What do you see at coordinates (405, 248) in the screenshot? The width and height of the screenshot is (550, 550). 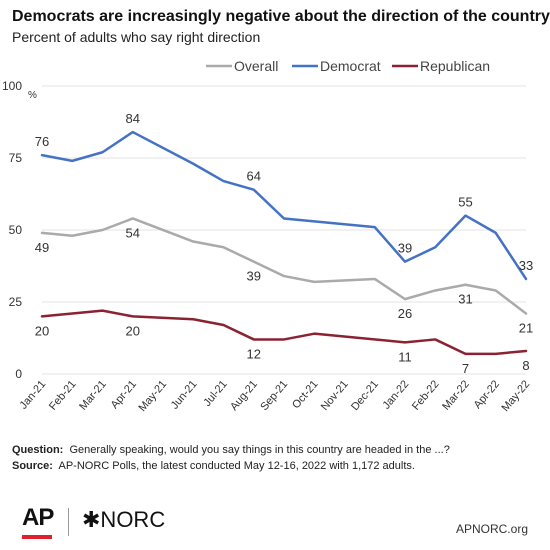 I see `data-label-democrat: 39` at bounding box center [405, 248].